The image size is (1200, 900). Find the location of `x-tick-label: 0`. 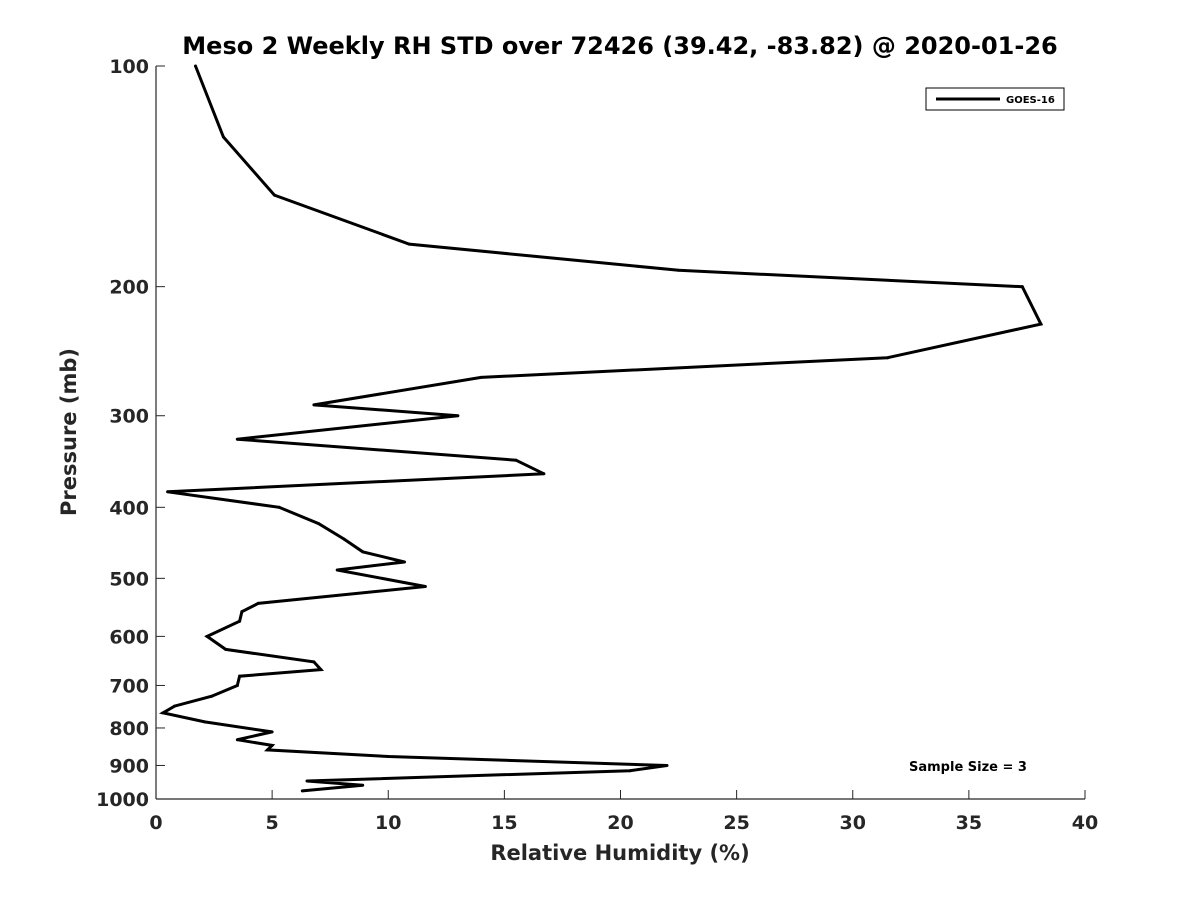

x-tick-label: 0 is located at coordinates (155, 823).